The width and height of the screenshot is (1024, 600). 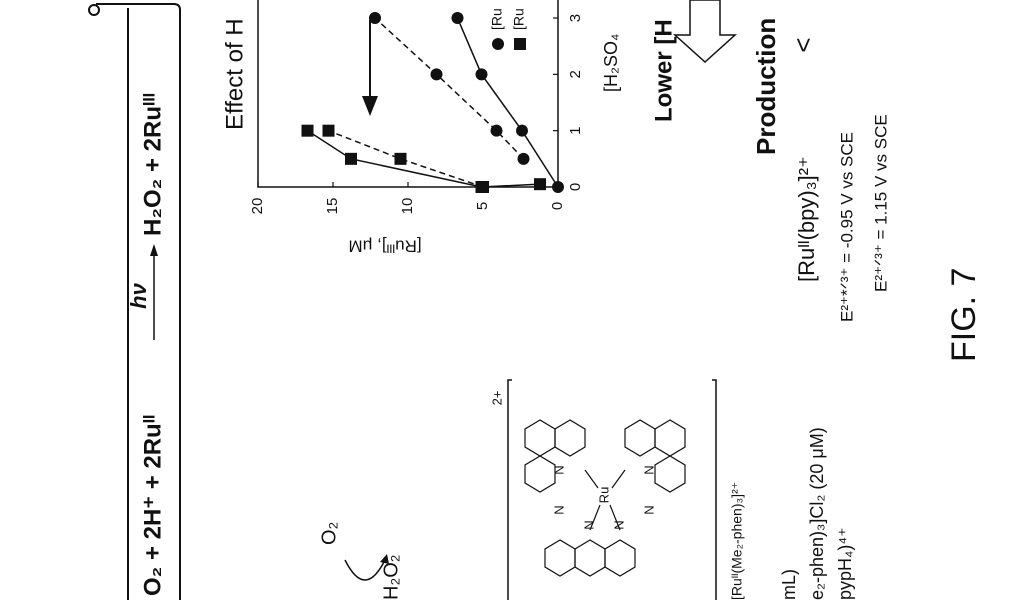 I want to click on ligand-rings, so click(x=605, y=498).